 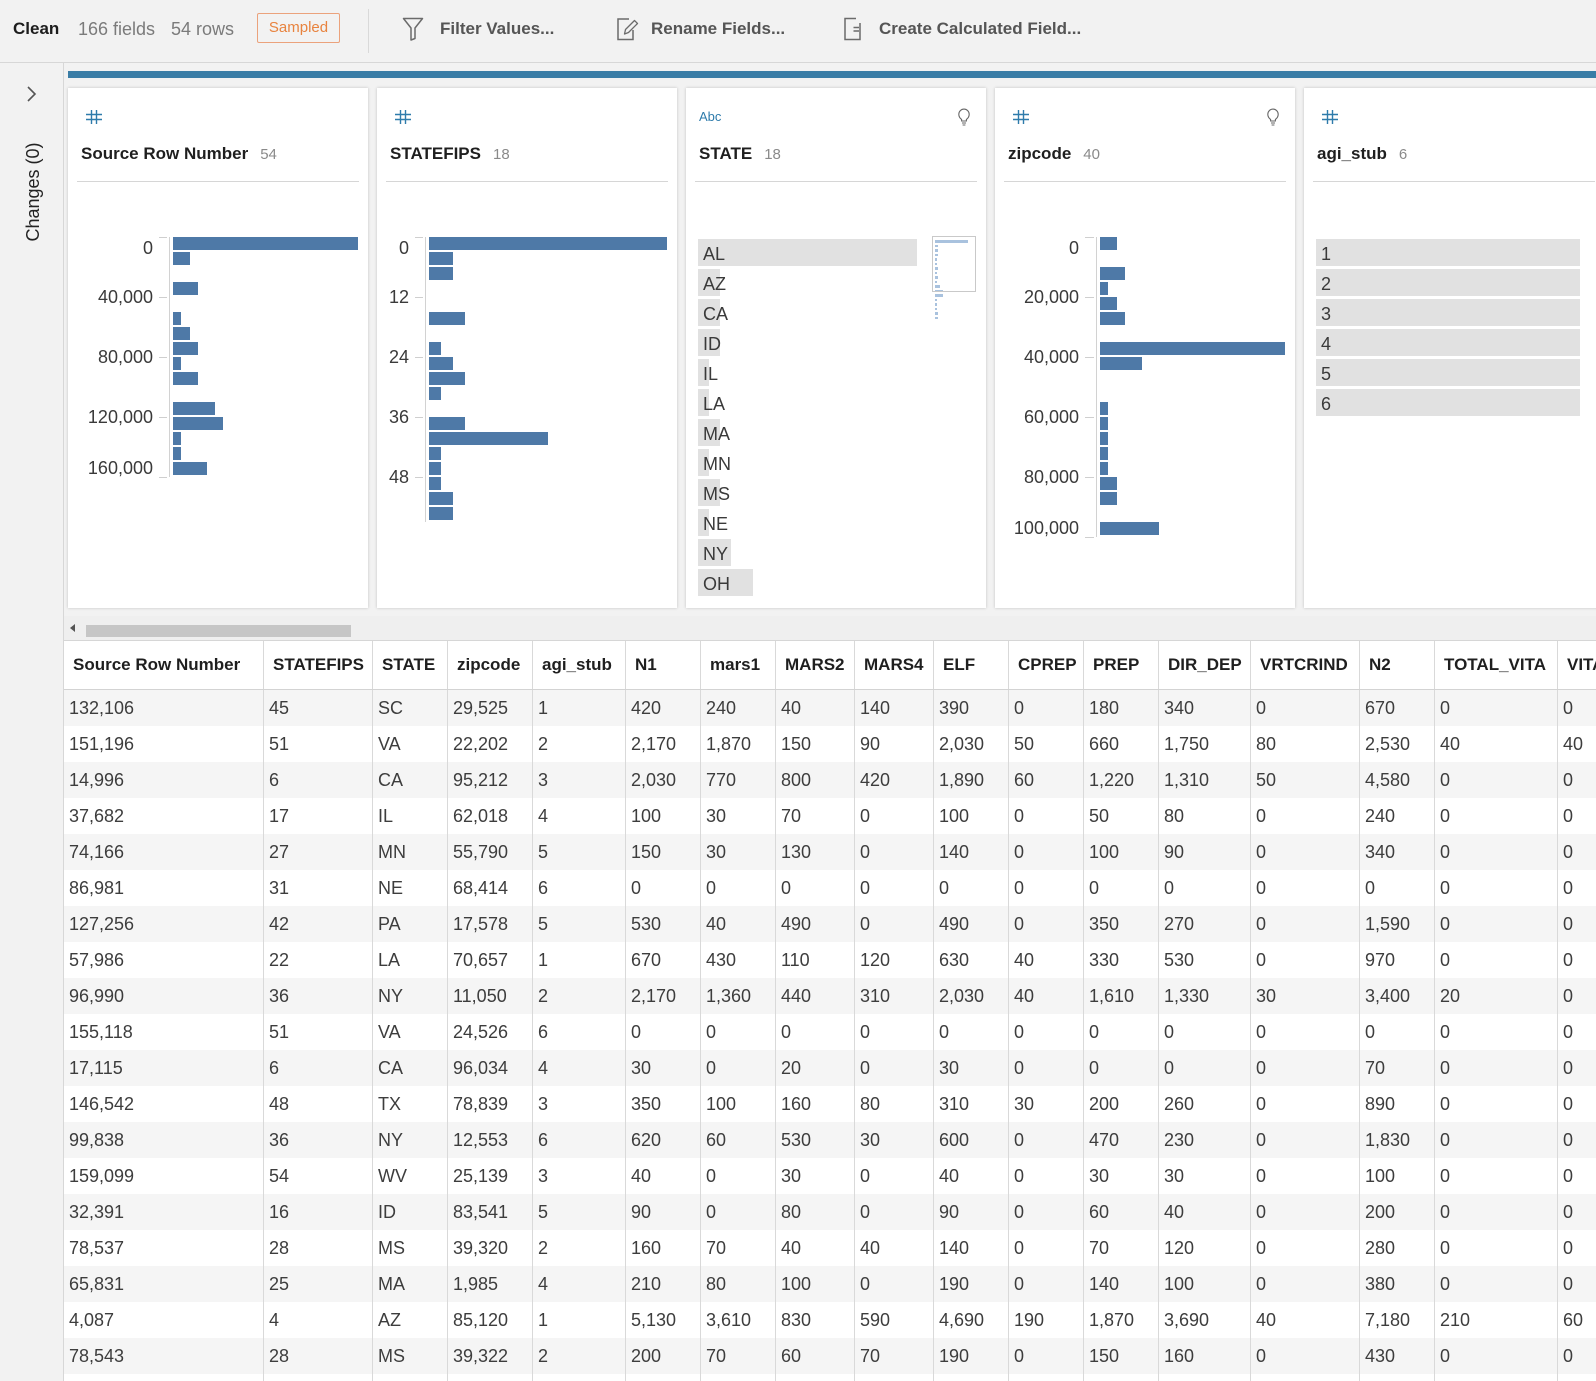 What do you see at coordinates (410, 1140) in the screenshot?
I see `table-cell: NY` at bounding box center [410, 1140].